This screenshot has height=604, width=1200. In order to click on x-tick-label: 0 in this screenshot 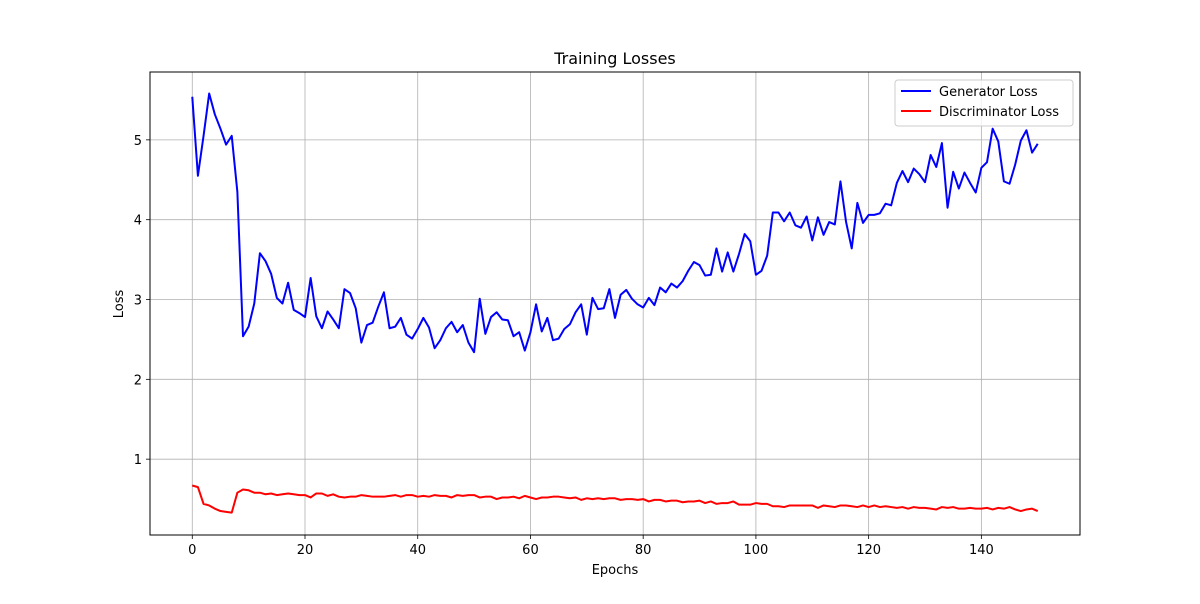, I will do `click(192, 550)`.